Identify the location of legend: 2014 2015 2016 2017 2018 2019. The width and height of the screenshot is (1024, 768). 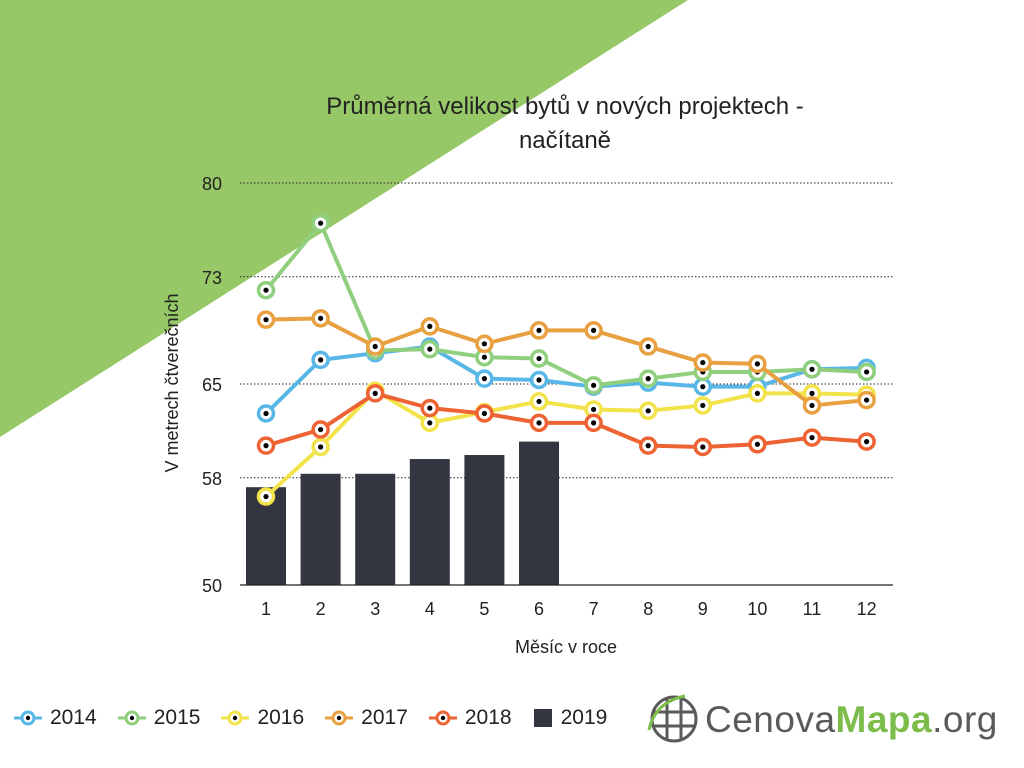
(321, 718).